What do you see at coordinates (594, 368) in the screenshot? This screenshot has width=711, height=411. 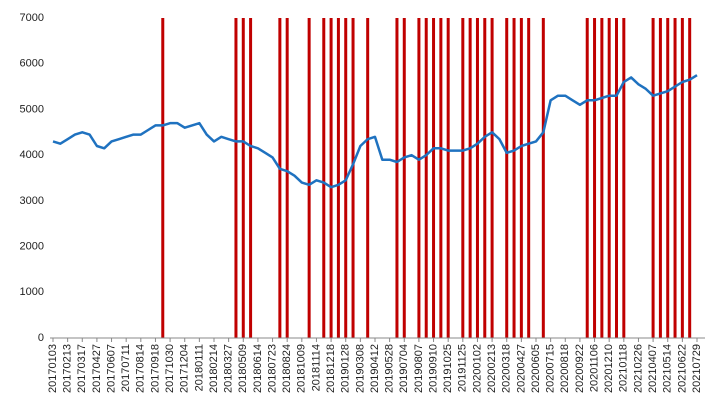 I see `x-tick-label: 20201106` at bounding box center [594, 368].